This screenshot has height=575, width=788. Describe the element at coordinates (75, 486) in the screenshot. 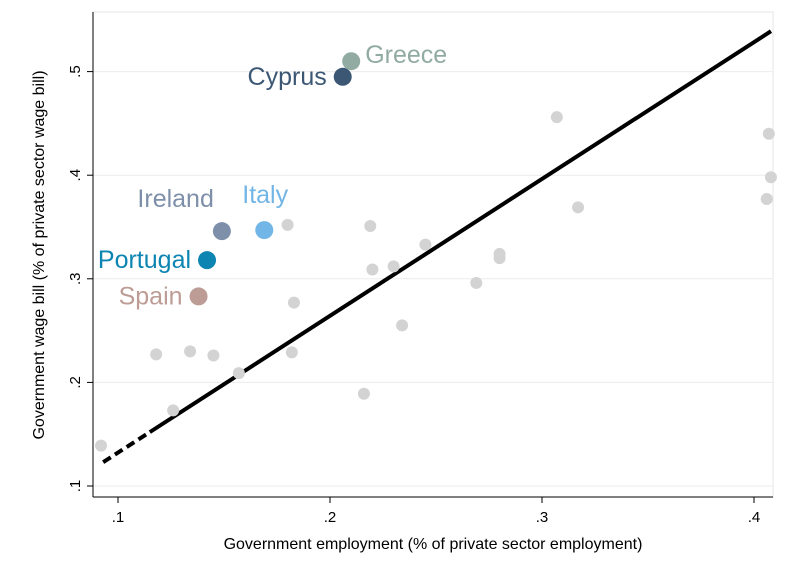

I see `y-tick-label: .1` at that location.